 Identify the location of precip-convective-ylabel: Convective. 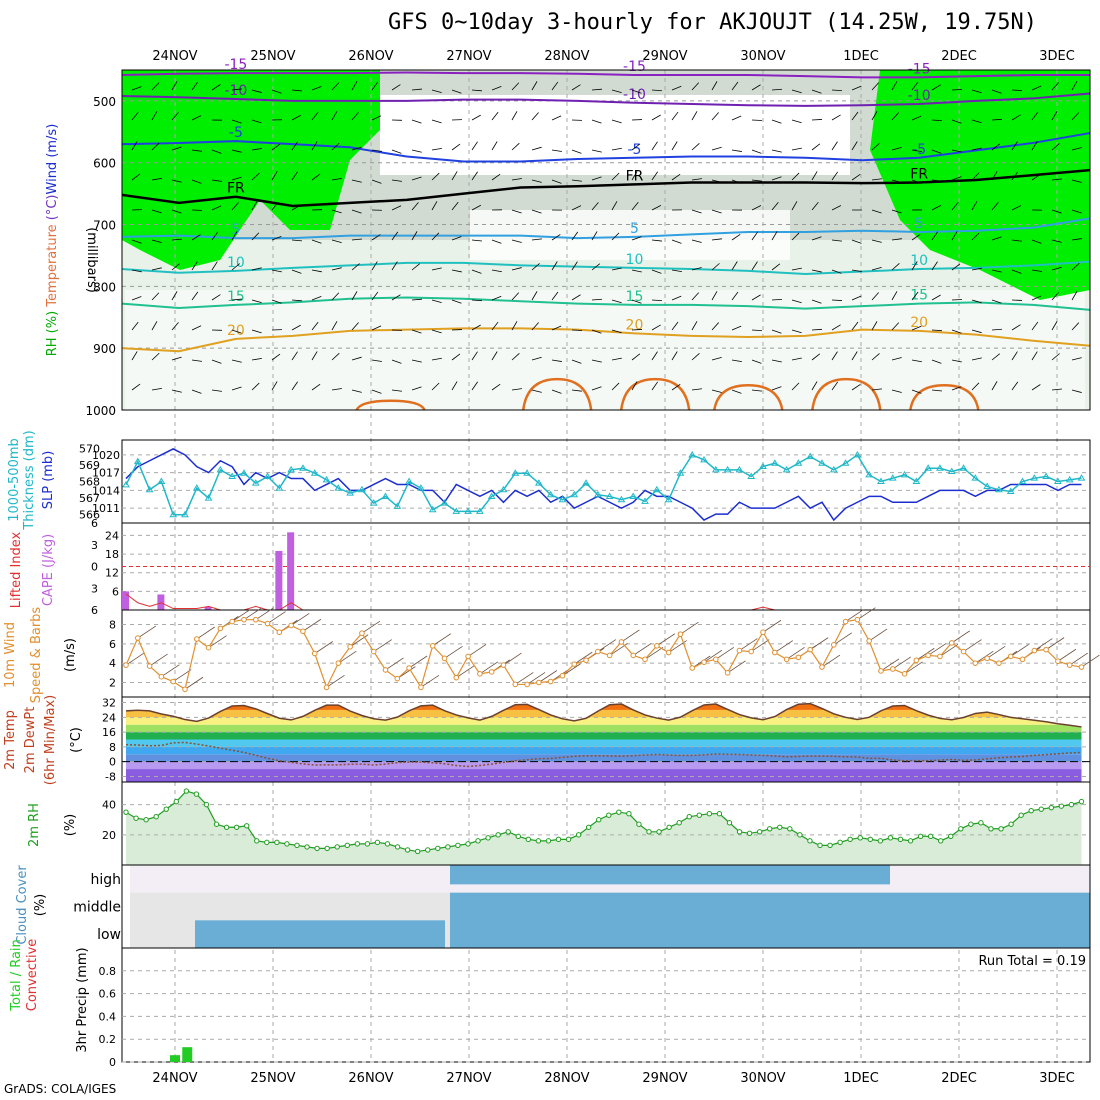
(32, 975).